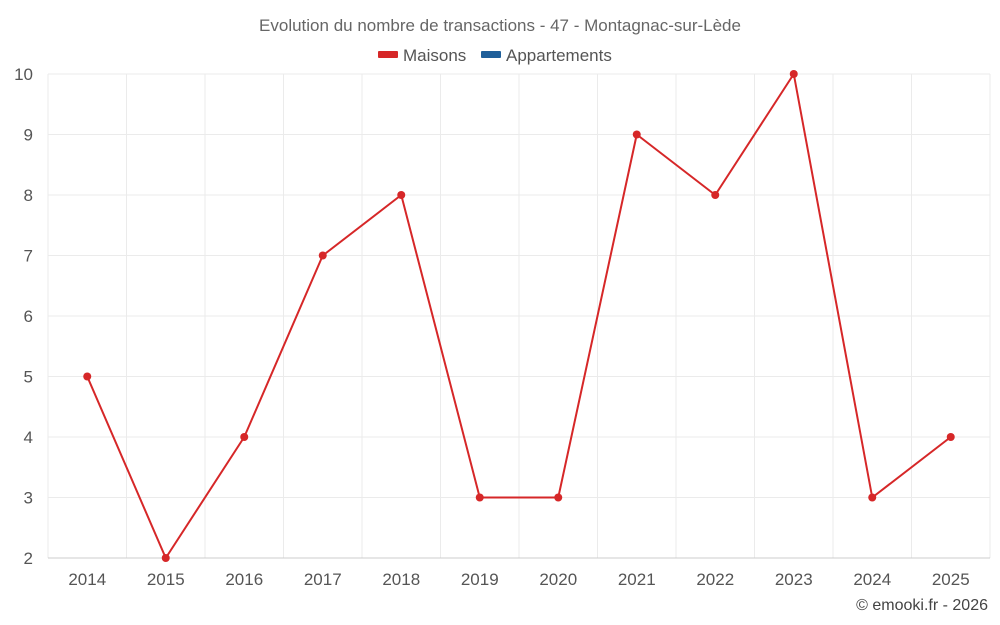  What do you see at coordinates (166, 579) in the screenshot?
I see `x-tick-label: 2015` at bounding box center [166, 579].